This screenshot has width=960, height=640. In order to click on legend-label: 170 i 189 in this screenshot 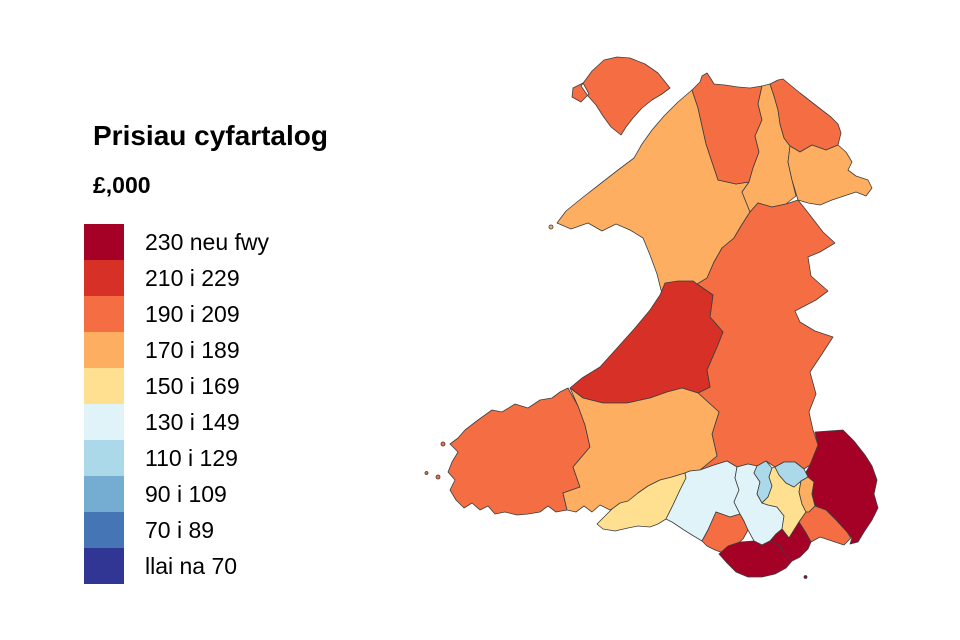, I will do `click(192, 350)`.